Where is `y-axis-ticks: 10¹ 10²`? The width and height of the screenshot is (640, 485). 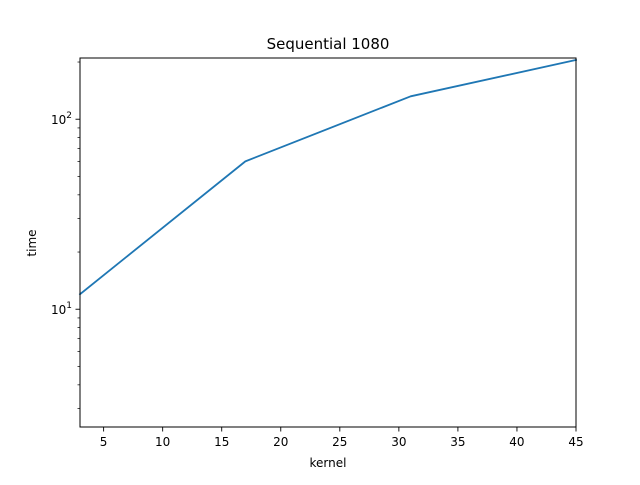
y-axis-ticks: 10¹ 10² is located at coordinates (65, 235).